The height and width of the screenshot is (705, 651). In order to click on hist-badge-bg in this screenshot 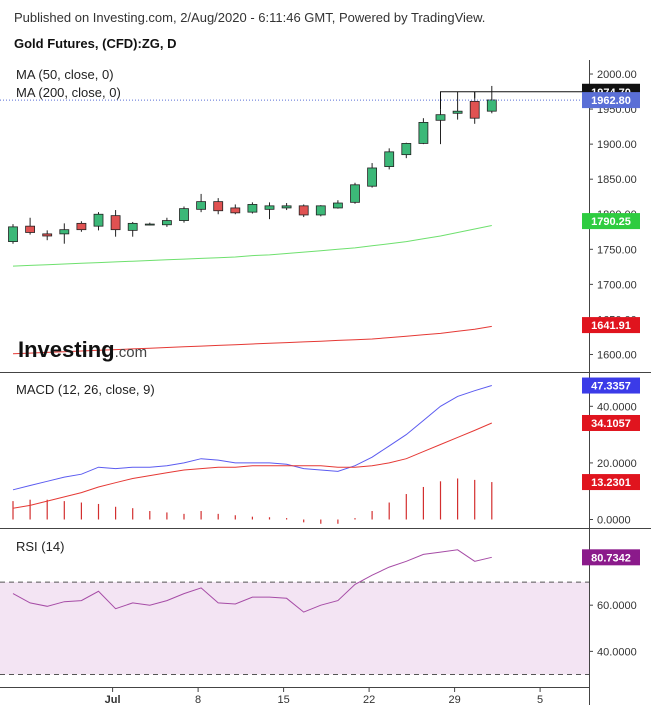, I will do `click(611, 482)`.